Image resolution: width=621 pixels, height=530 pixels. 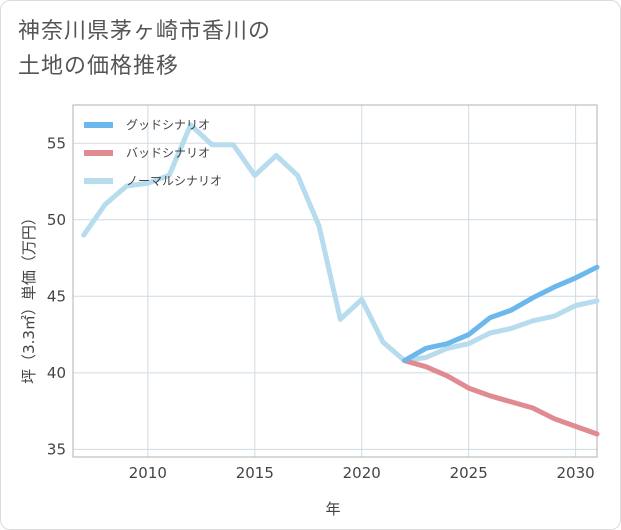 What do you see at coordinates (29, 297) in the screenshot?
I see `y-axis-label: 坪（3.3㎡）単価（万円）` at bounding box center [29, 297].